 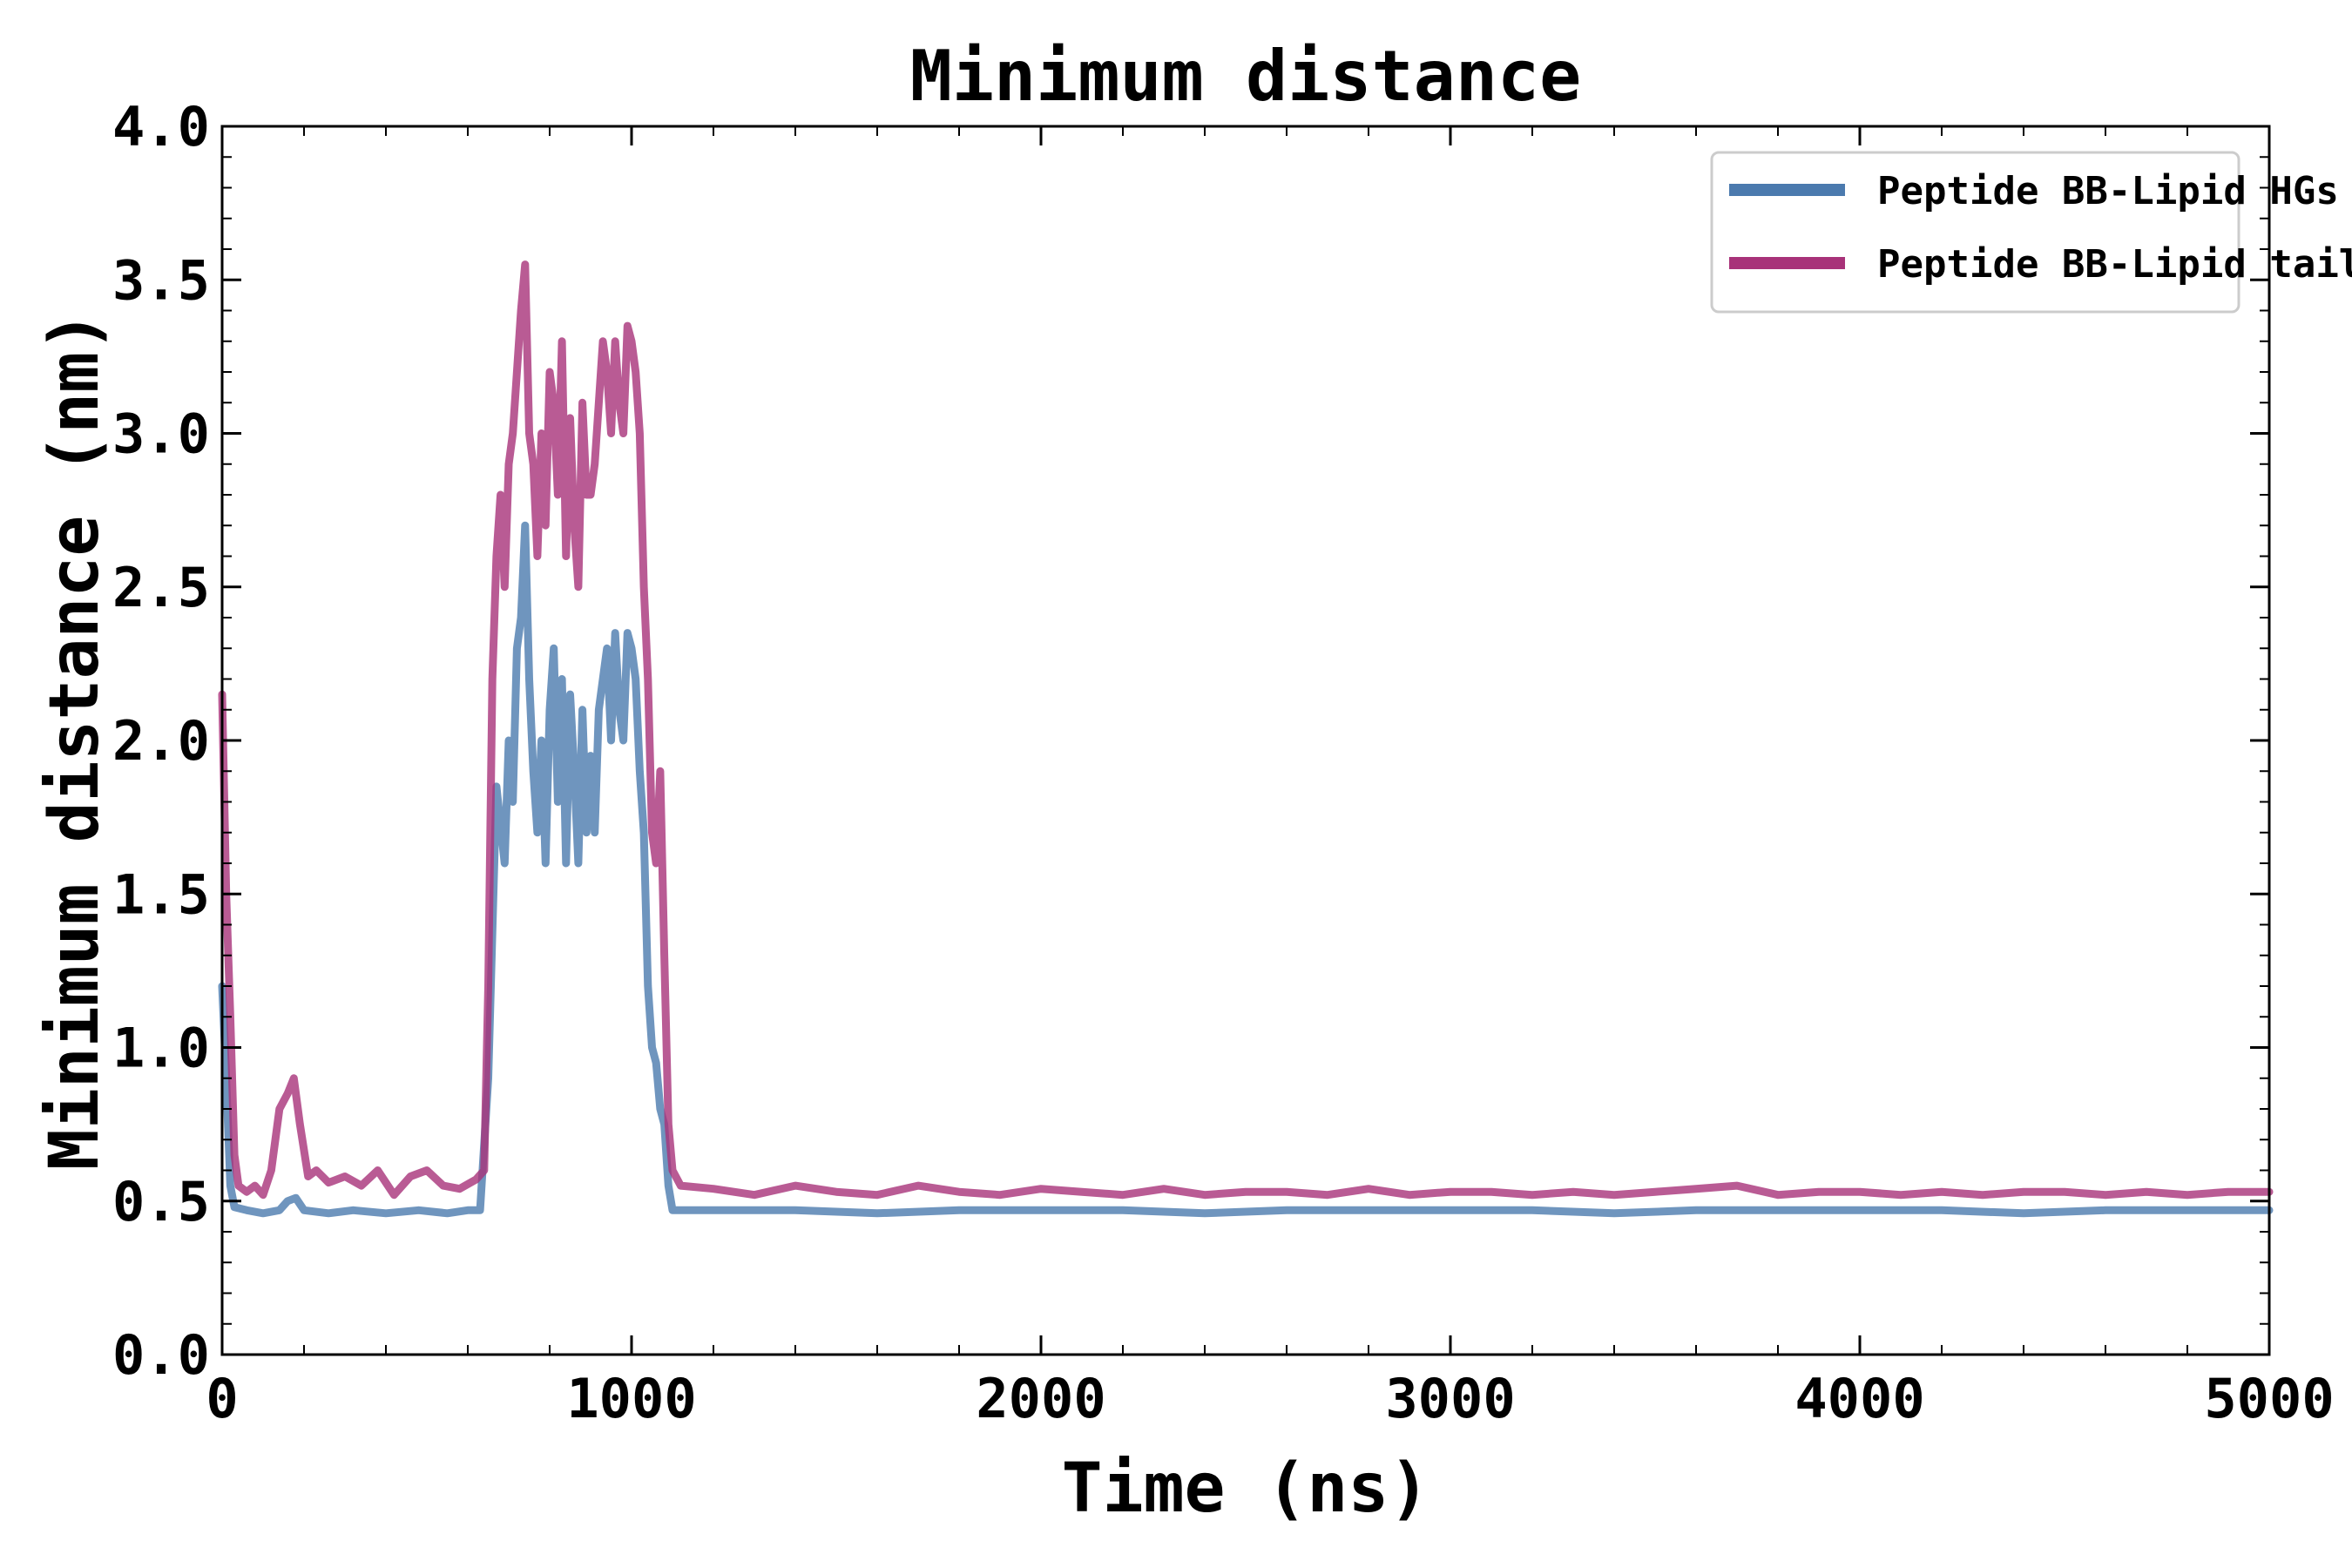 What do you see at coordinates (631, 1398) in the screenshot?
I see `x-tick-label: 1000` at bounding box center [631, 1398].